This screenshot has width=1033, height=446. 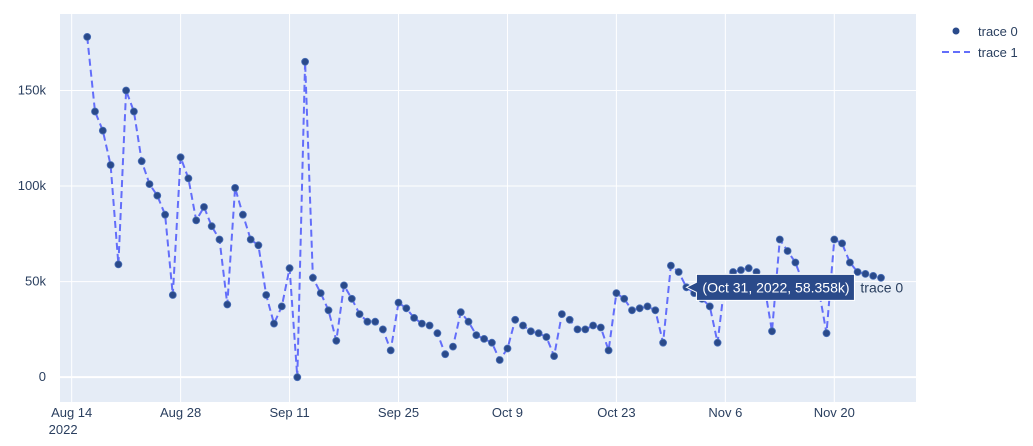 What do you see at coordinates (980, 42) in the screenshot?
I see `legend: trace 0 trace 1` at bounding box center [980, 42].